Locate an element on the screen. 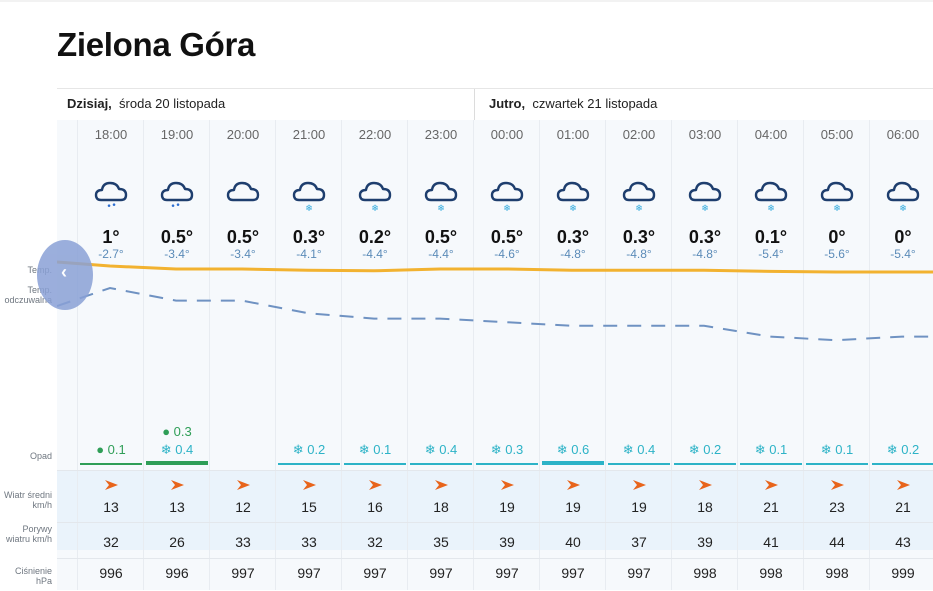  feels-like-value: -5.4° is located at coordinates (903, 254).